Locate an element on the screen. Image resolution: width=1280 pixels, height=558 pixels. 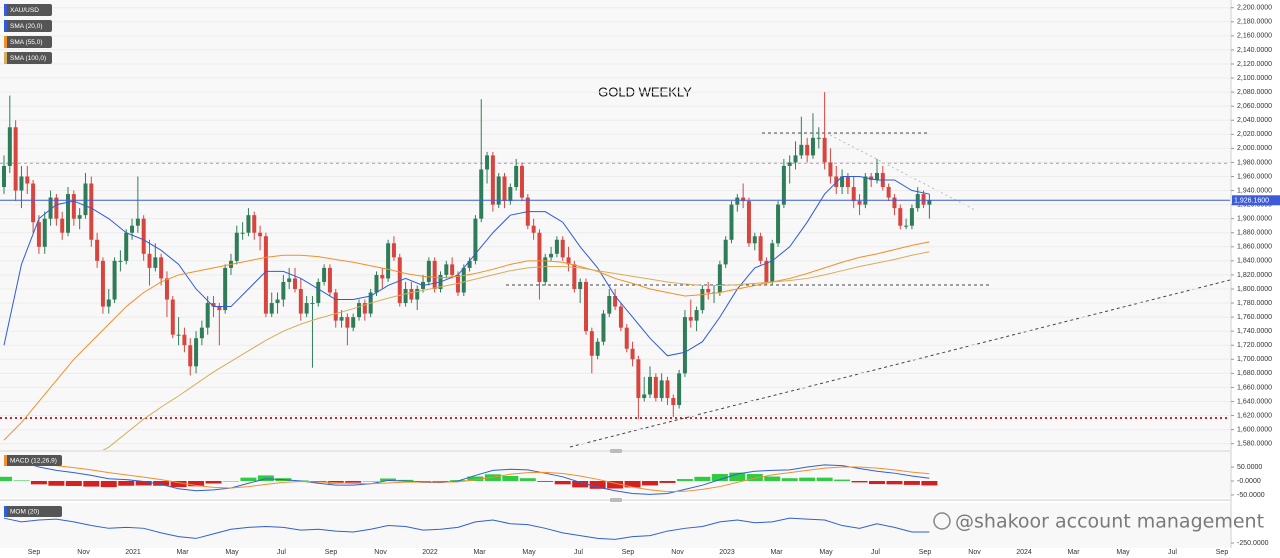
legend-label: SMA (20,0) is located at coordinates (26, 26).